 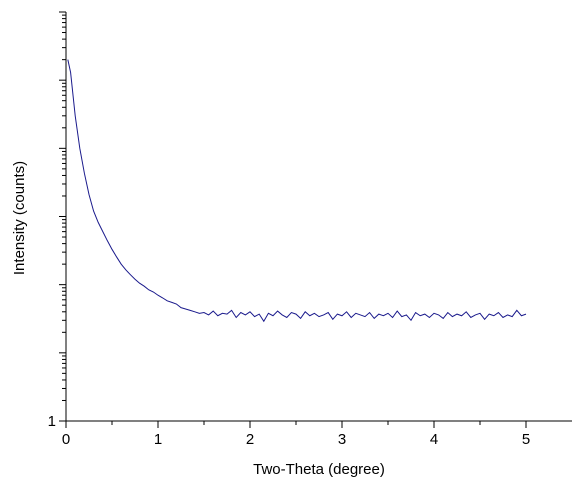 What do you see at coordinates (66, 439) in the screenshot?
I see `x-tick-label: 0` at bounding box center [66, 439].